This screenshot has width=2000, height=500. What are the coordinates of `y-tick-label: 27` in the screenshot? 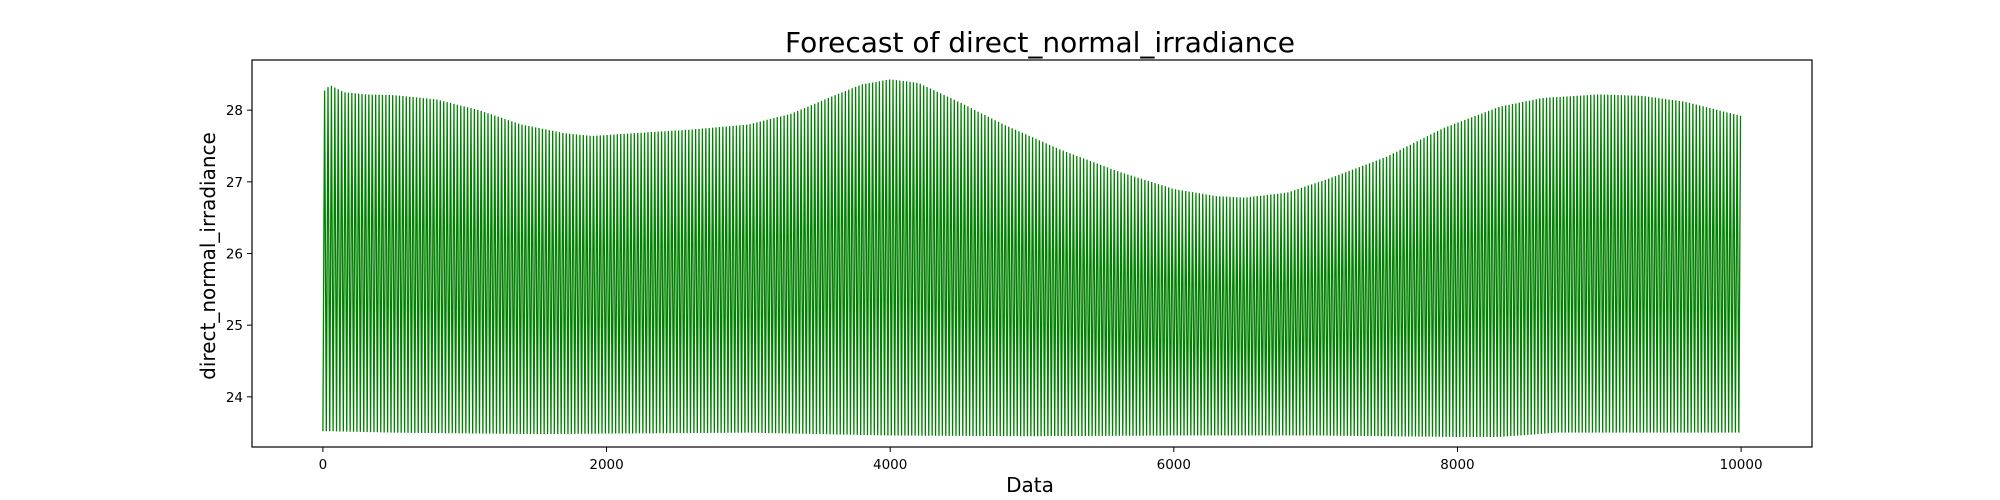 It's located at (234, 183).